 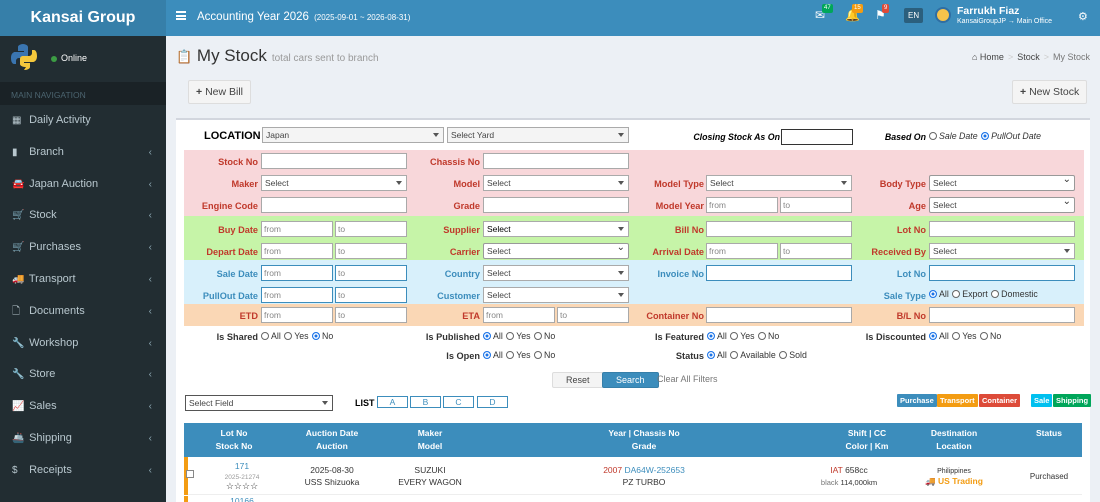 What do you see at coordinates (83, 18) in the screenshot?
I see `brand-logo: Kansai Group` at bounding box center [83, 18].